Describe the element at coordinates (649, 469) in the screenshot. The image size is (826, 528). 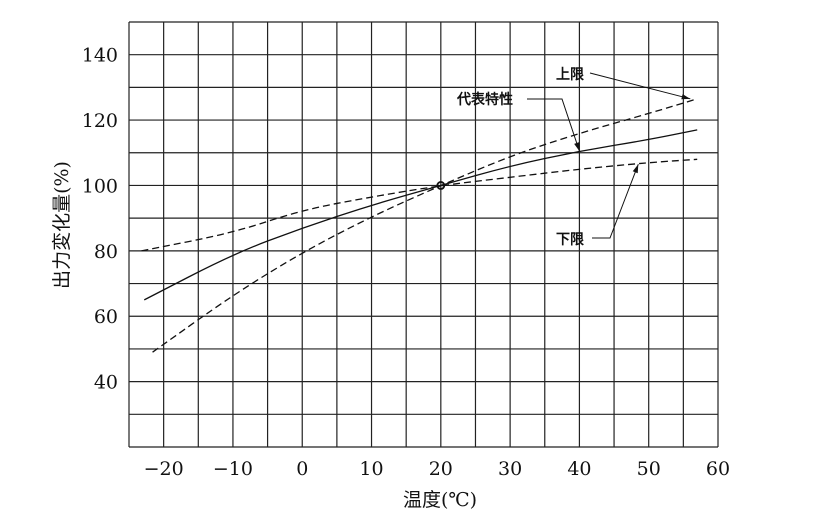
I see `x-tick-label: 50` at that location.